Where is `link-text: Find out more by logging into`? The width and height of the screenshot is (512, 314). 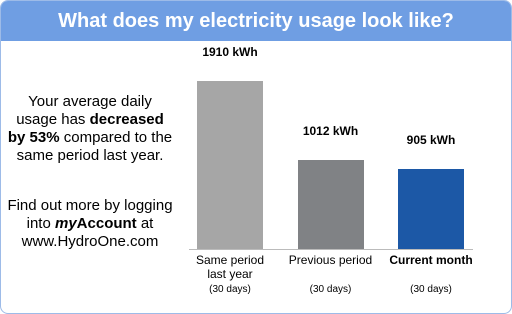 link-text: Find out more by logging into is located at coordinates (90, 214).